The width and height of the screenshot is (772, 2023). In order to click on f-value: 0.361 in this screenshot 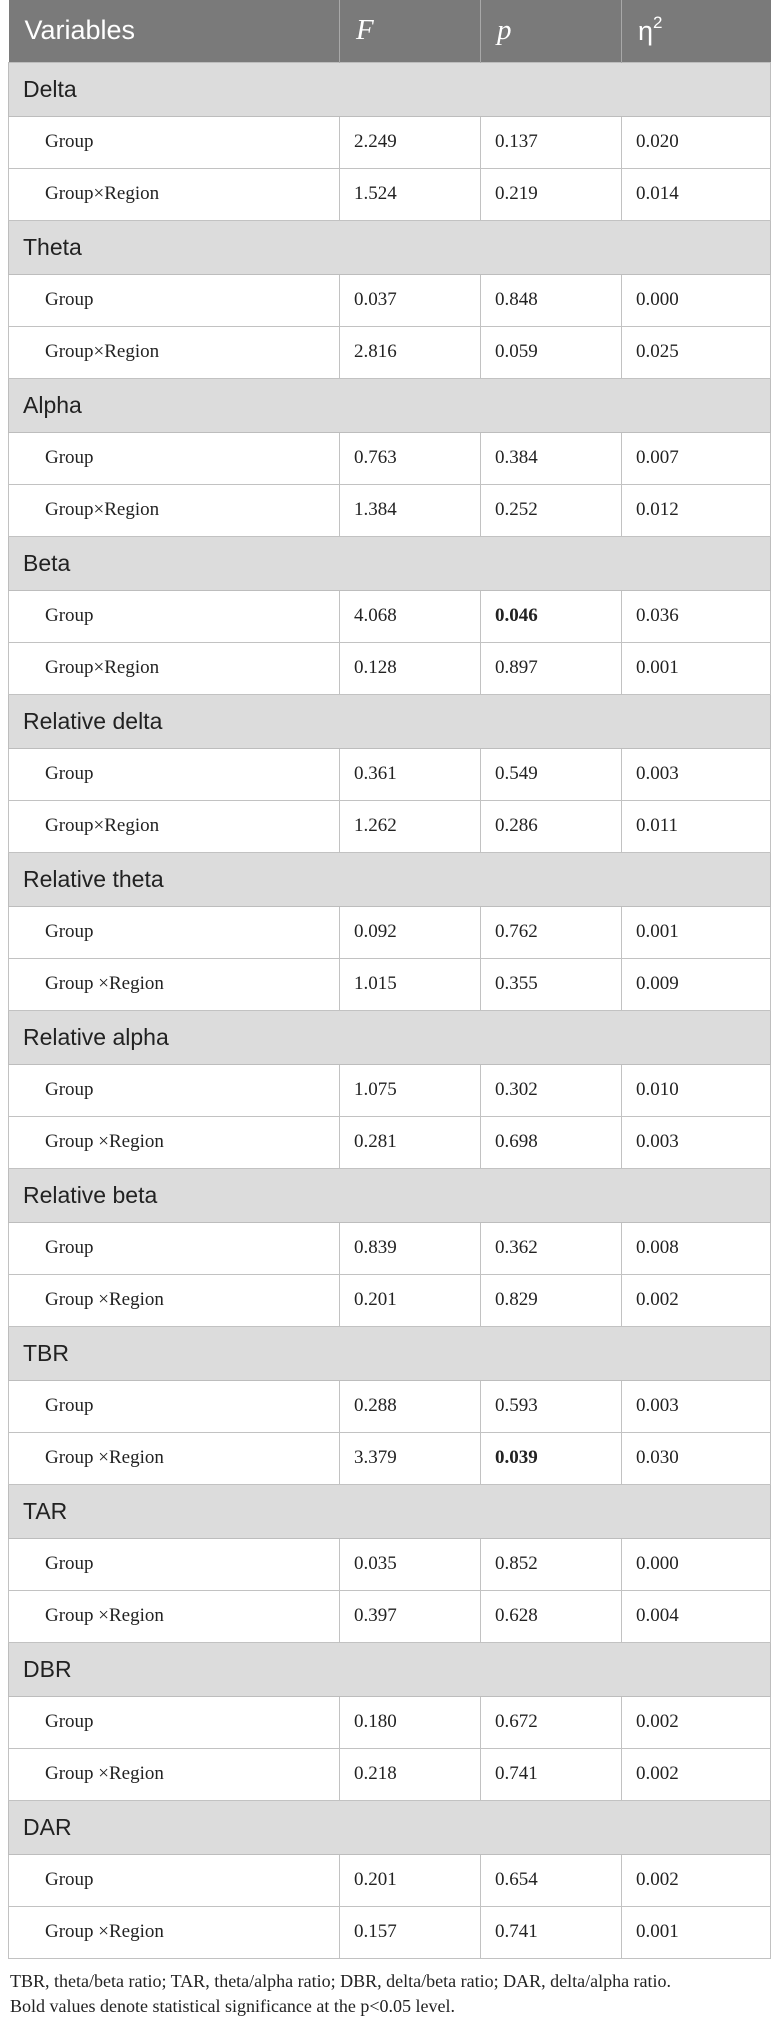, I will do `click(410, 774)`.